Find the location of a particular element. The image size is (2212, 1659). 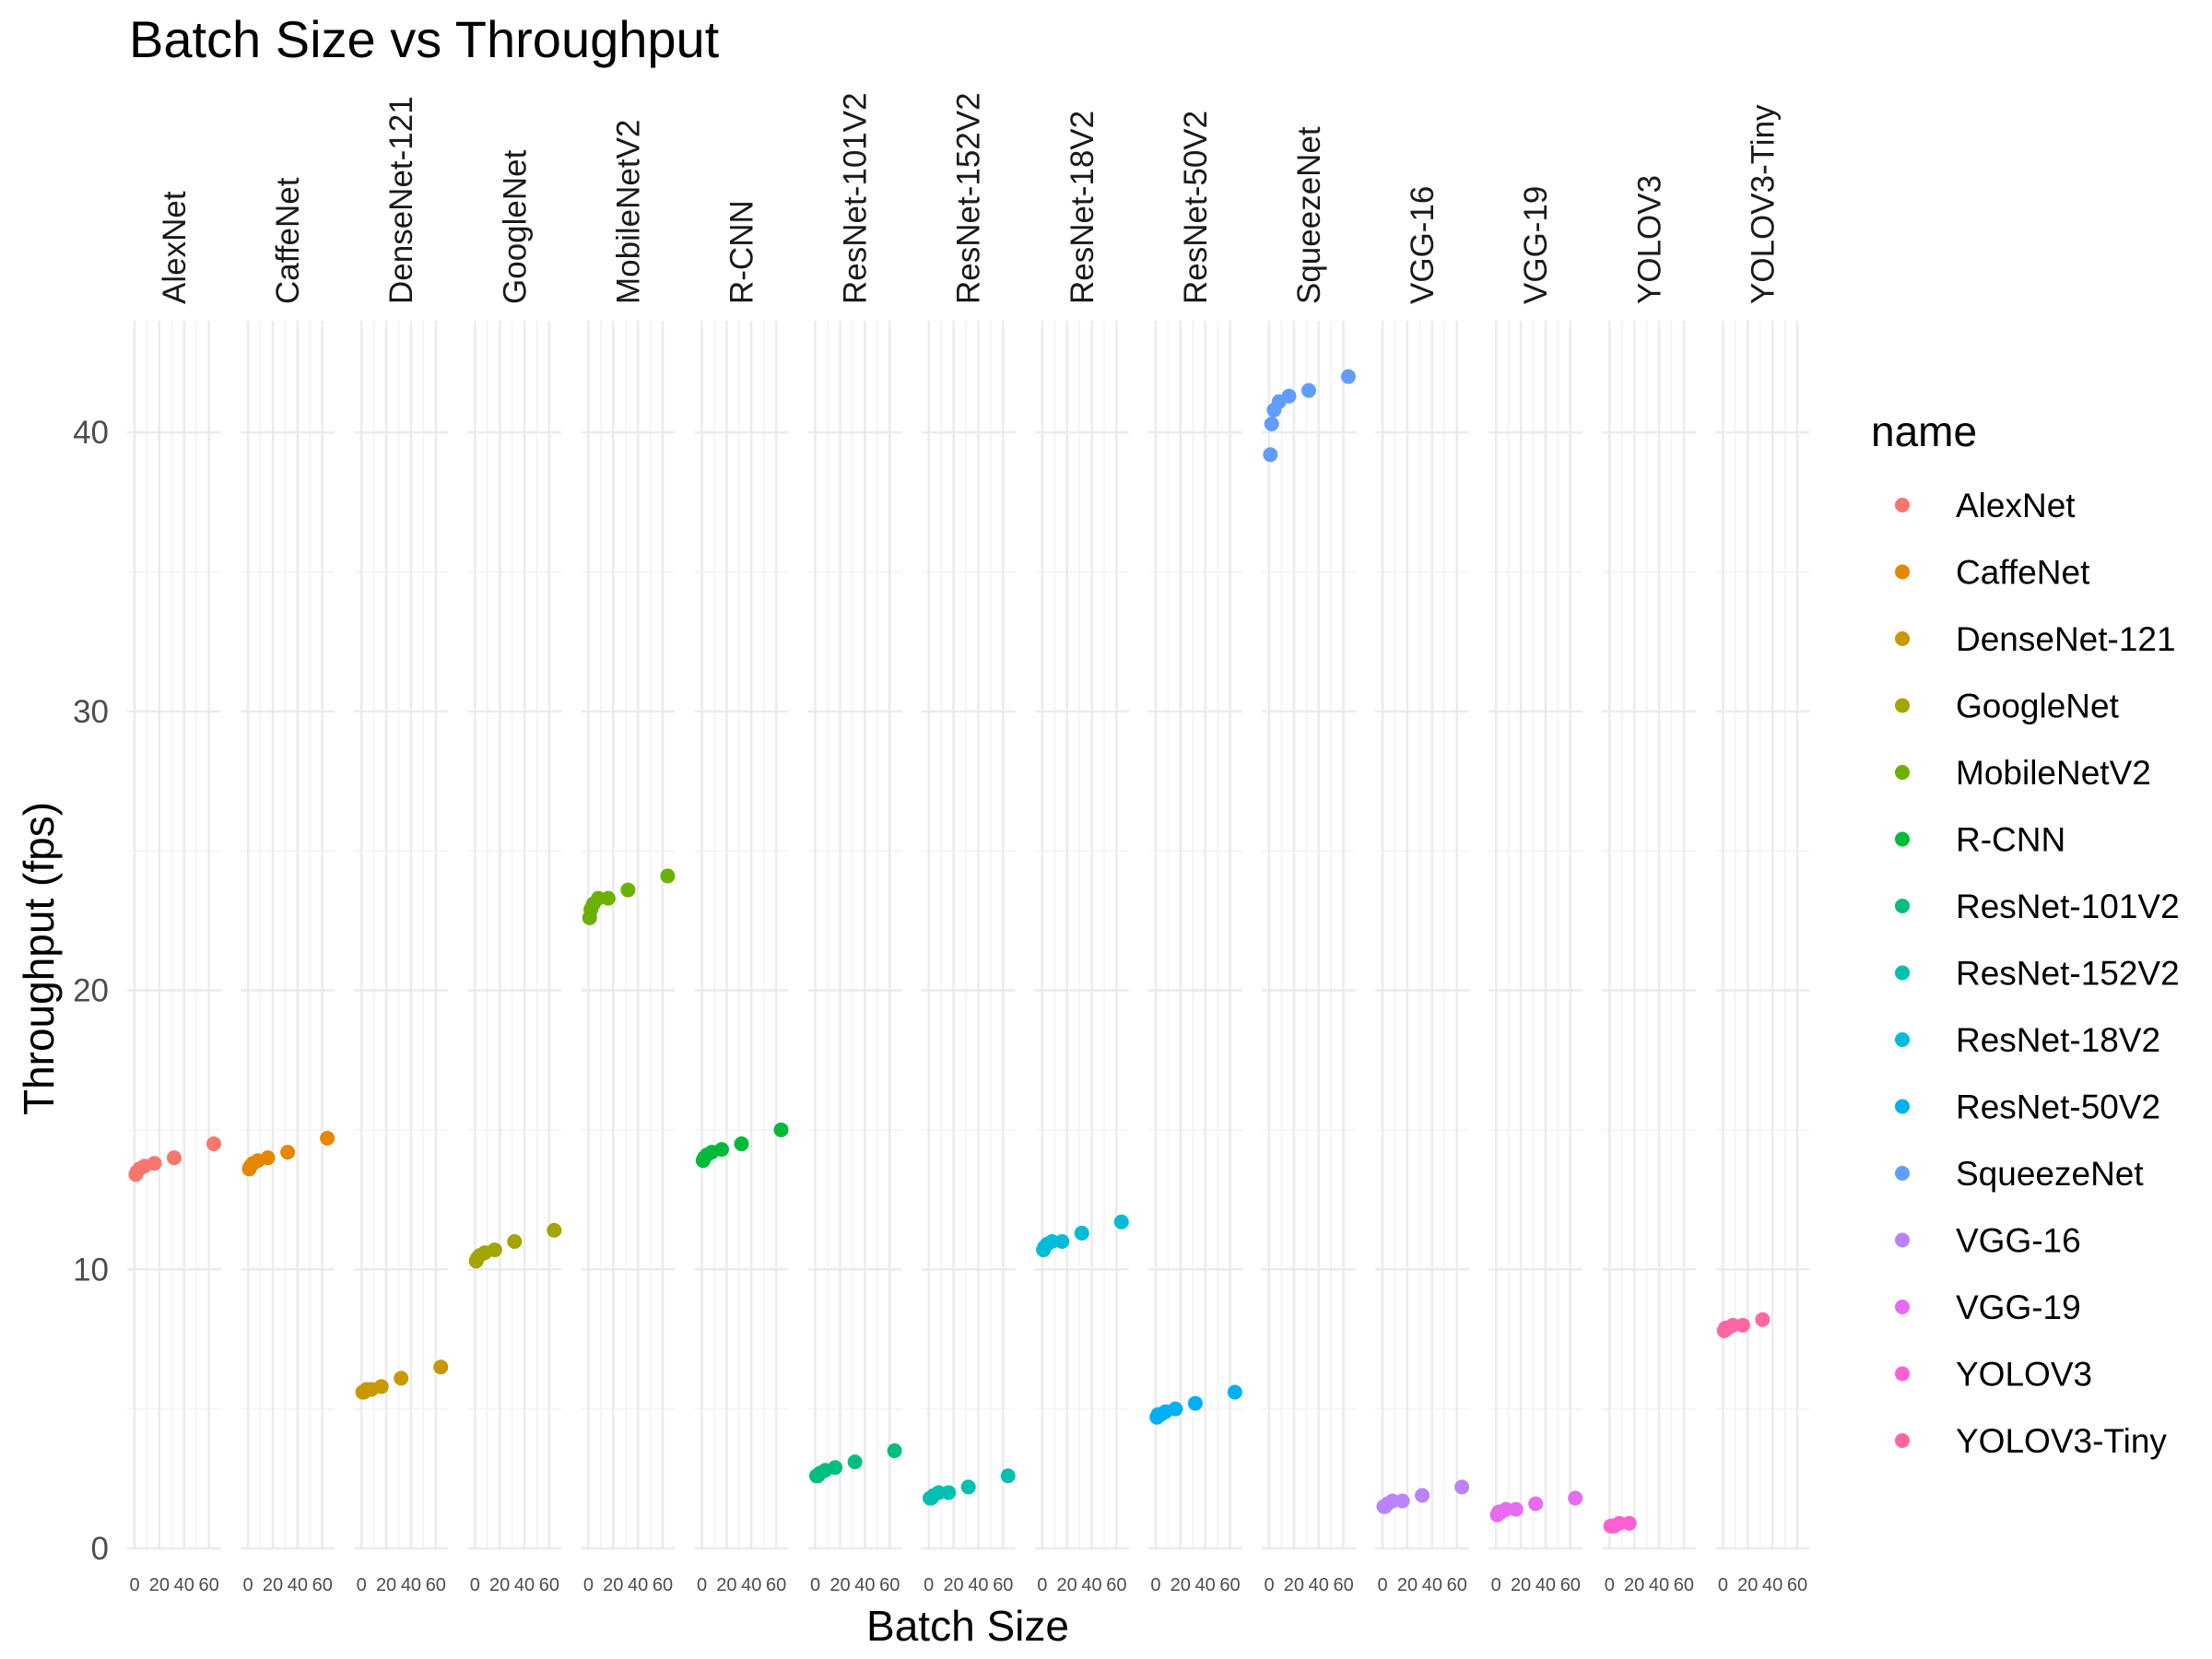

legend-item: VGG-16 is located at coordinates (1988, 1241).